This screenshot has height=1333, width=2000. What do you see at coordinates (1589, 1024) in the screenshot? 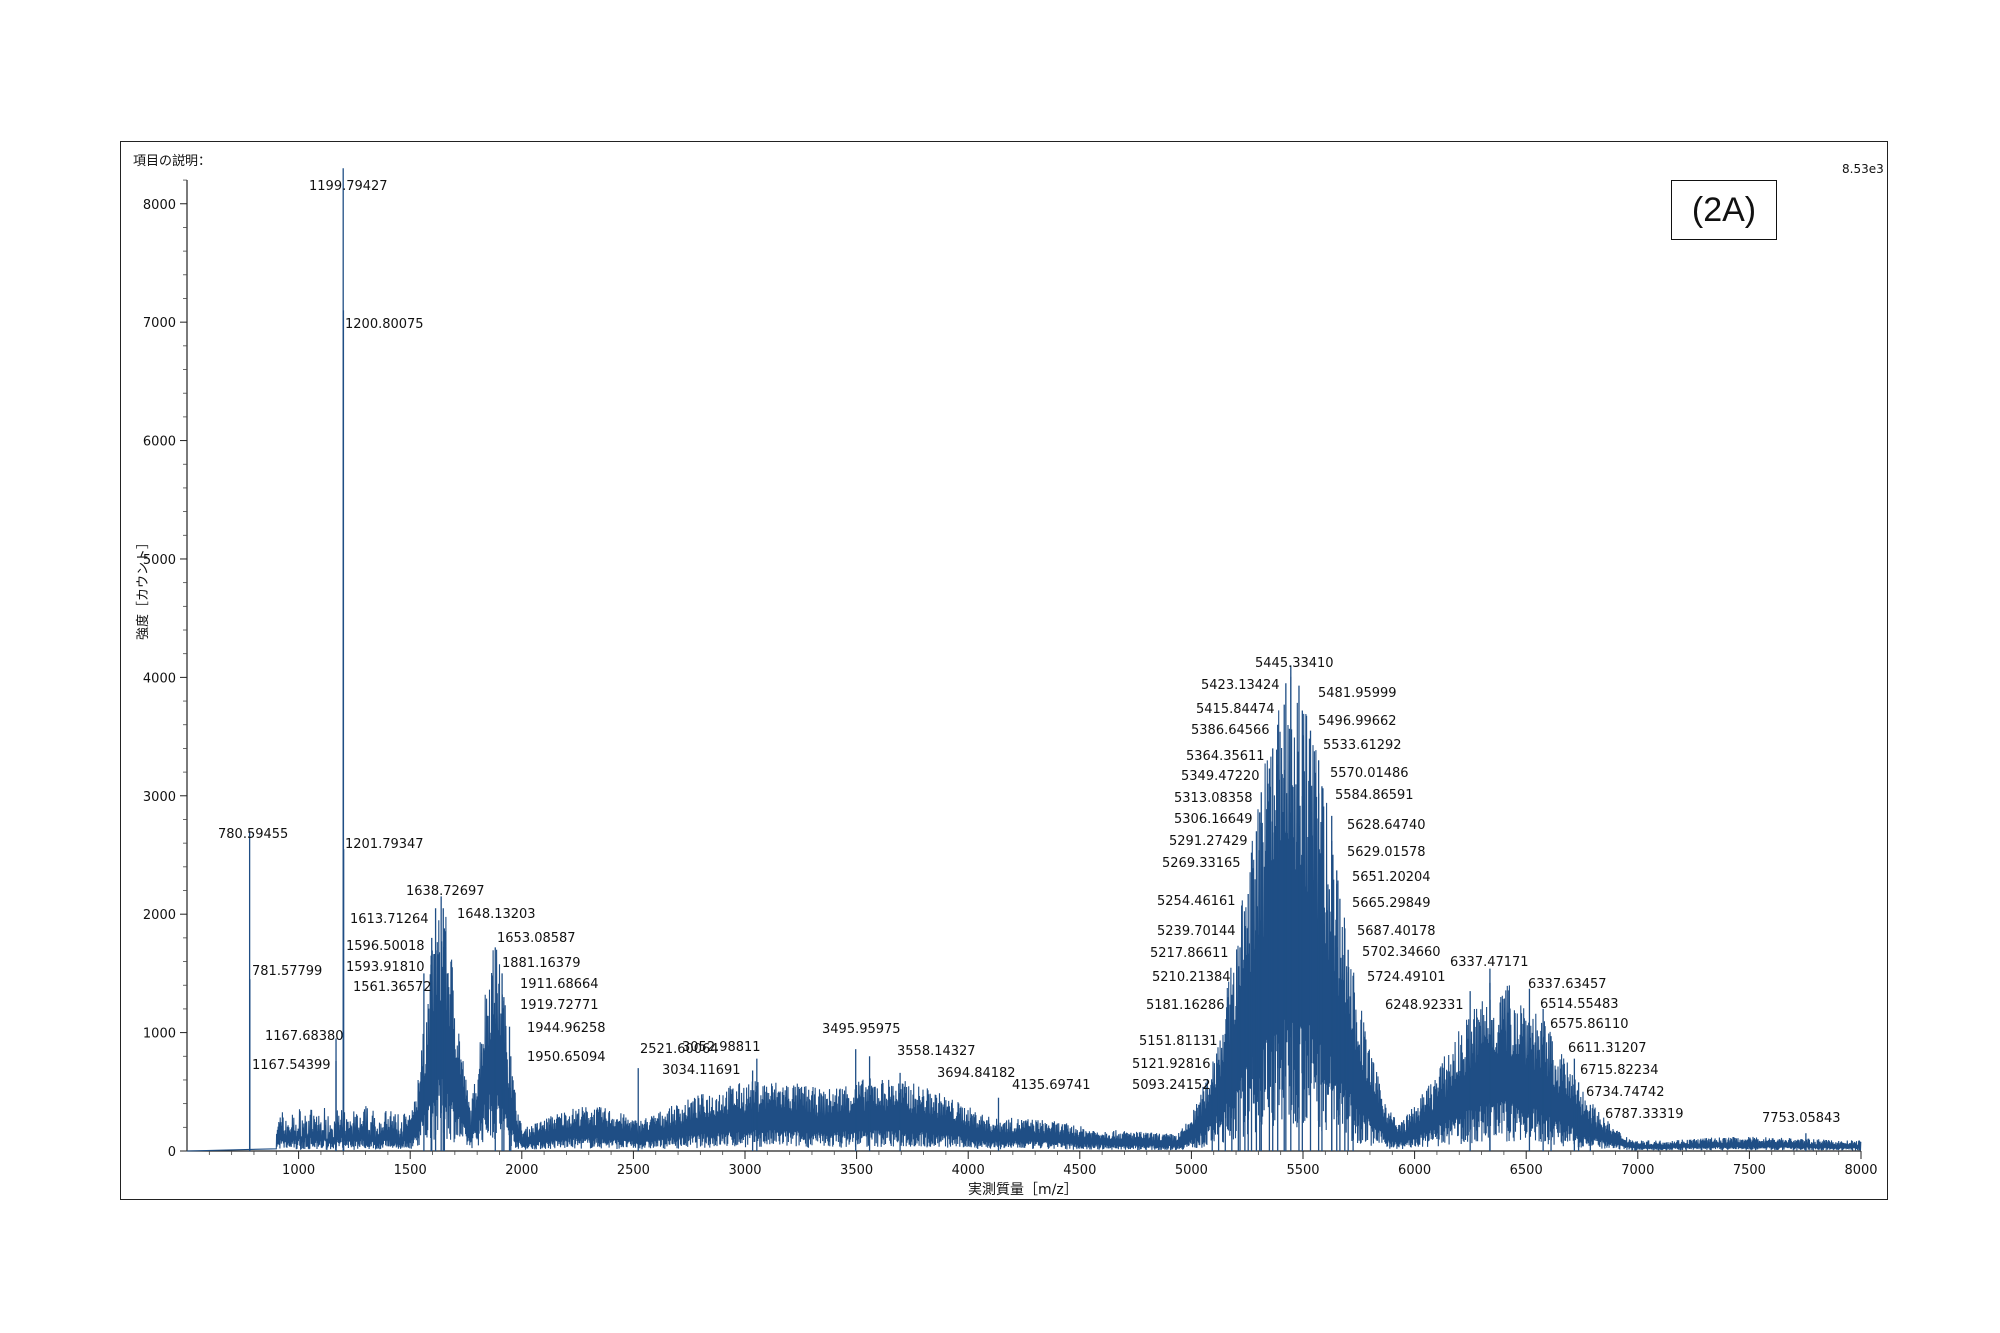
I see `peak-label: 6575.86110` at bounding box center [1589, 1024].